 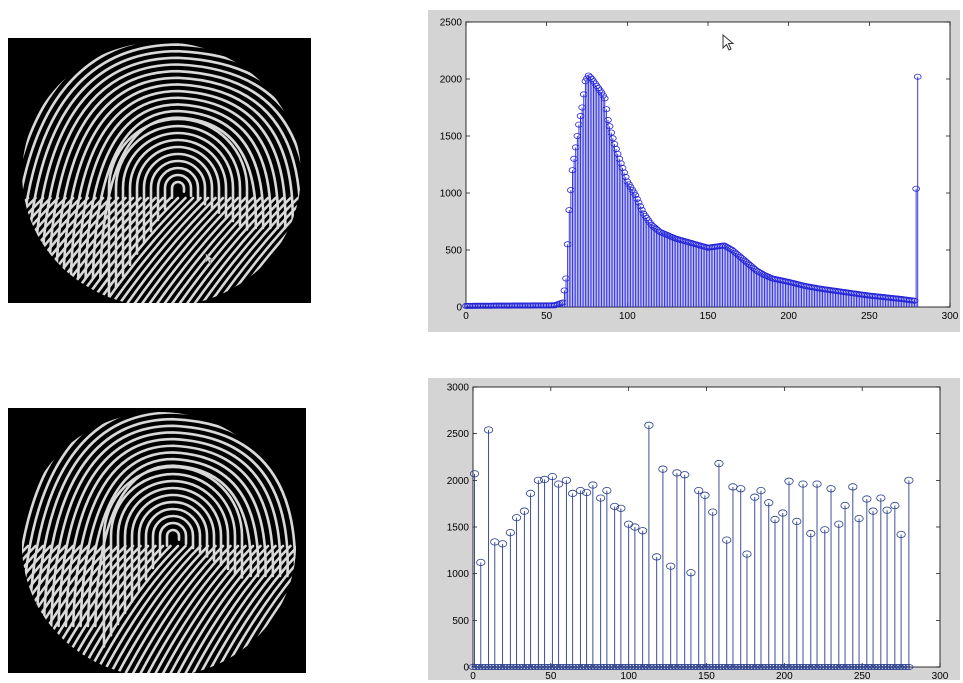 I want to click on x-tick-label: 300, so click(x=940, y=676).